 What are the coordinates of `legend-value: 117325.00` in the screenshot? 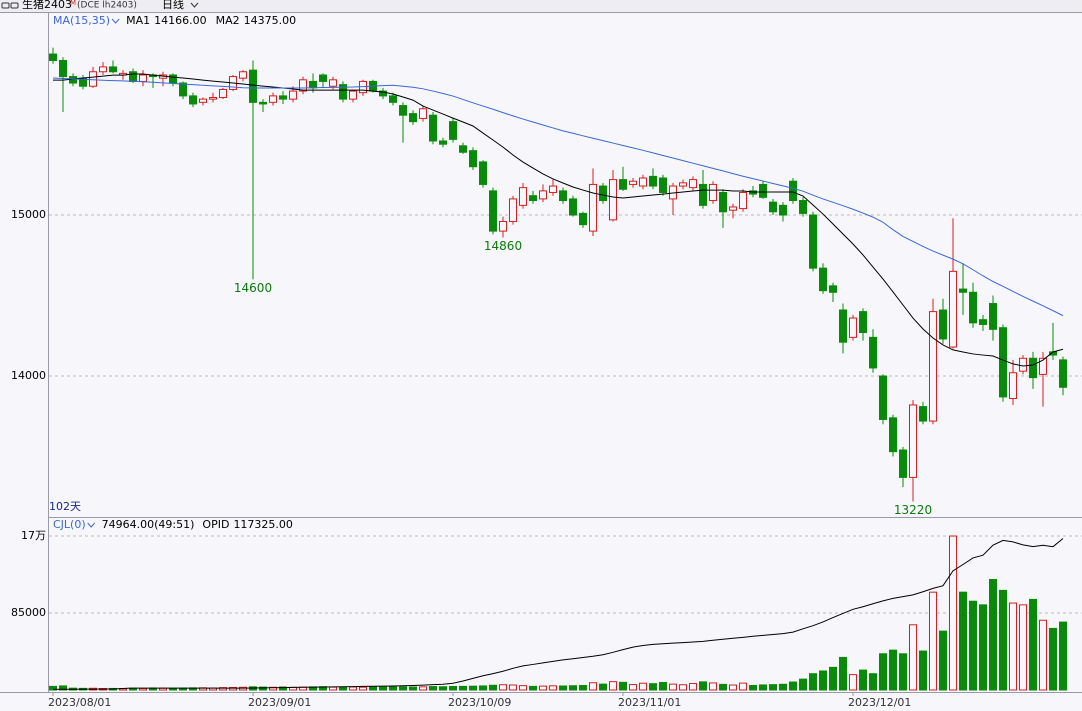 It's located at (263, 524).